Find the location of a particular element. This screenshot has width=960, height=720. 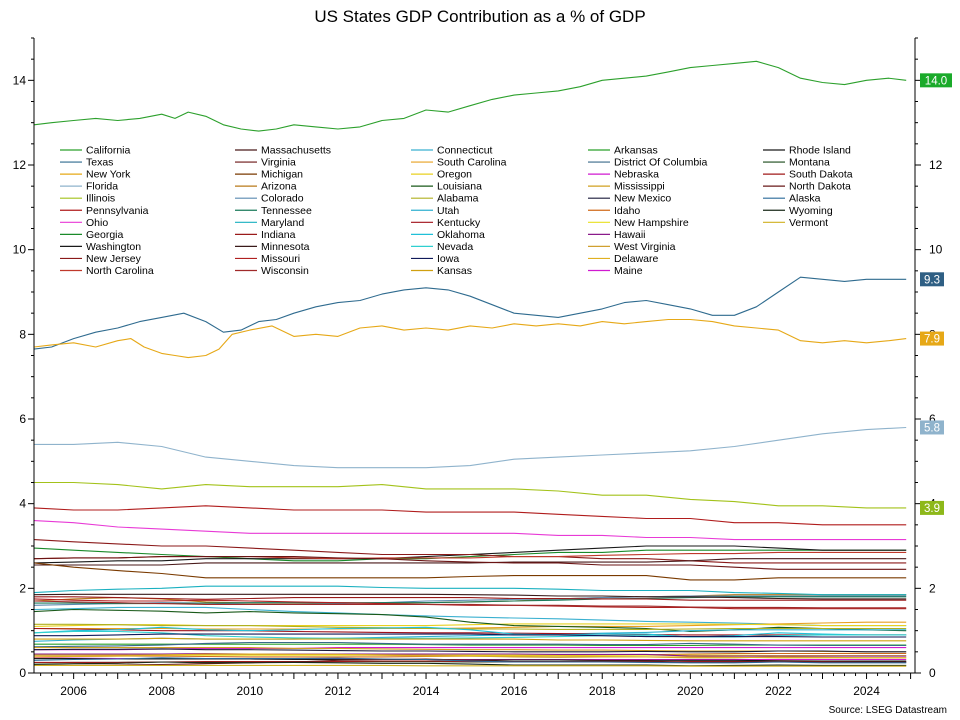

series-line-texas is located at coordinates (470, 313).